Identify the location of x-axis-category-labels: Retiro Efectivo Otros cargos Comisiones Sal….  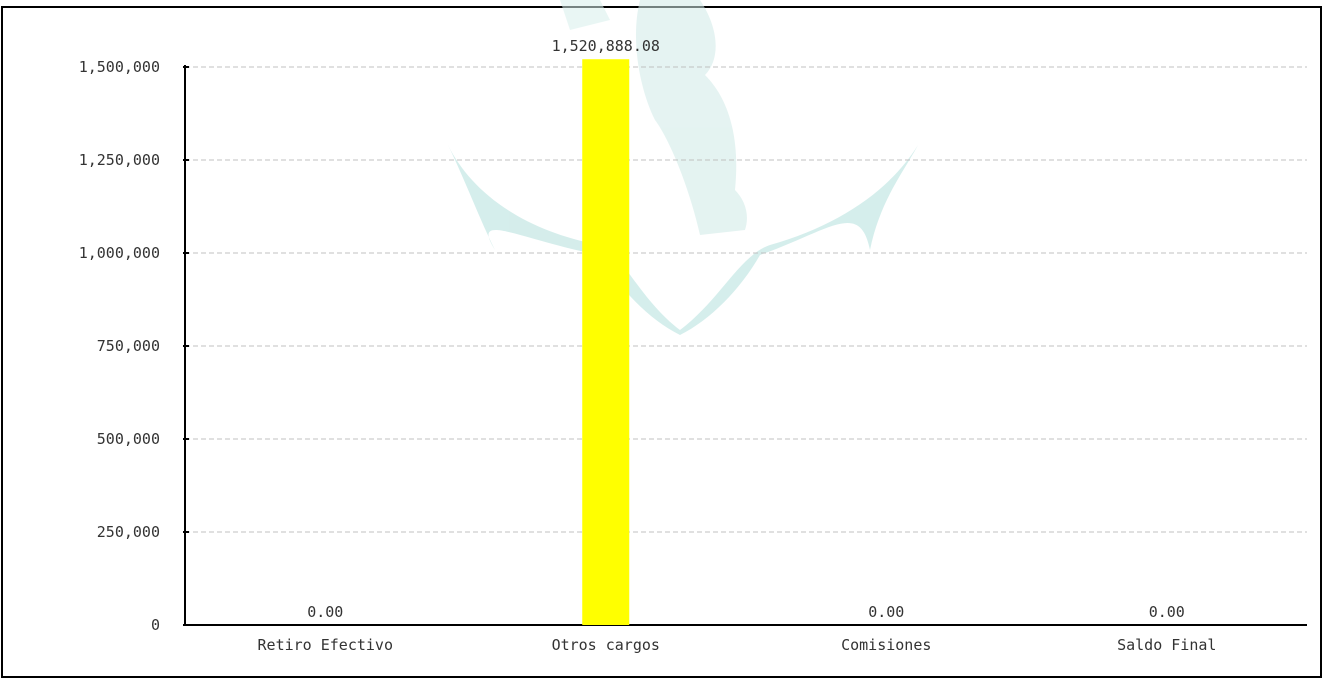
(737, 645).